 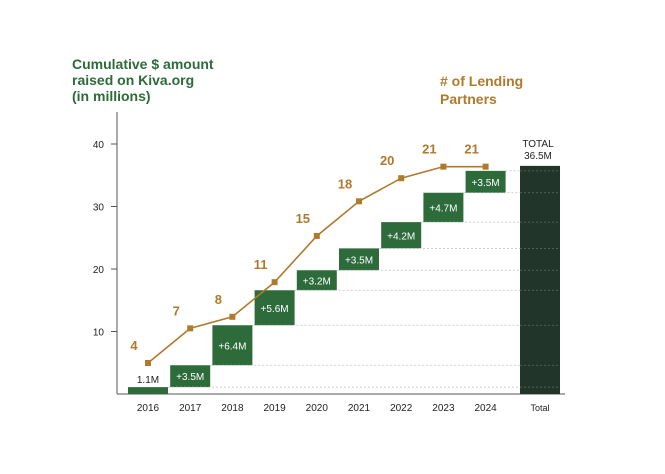 I want to click on bar-value-label: +4.2M, so click(x=401, y=236).